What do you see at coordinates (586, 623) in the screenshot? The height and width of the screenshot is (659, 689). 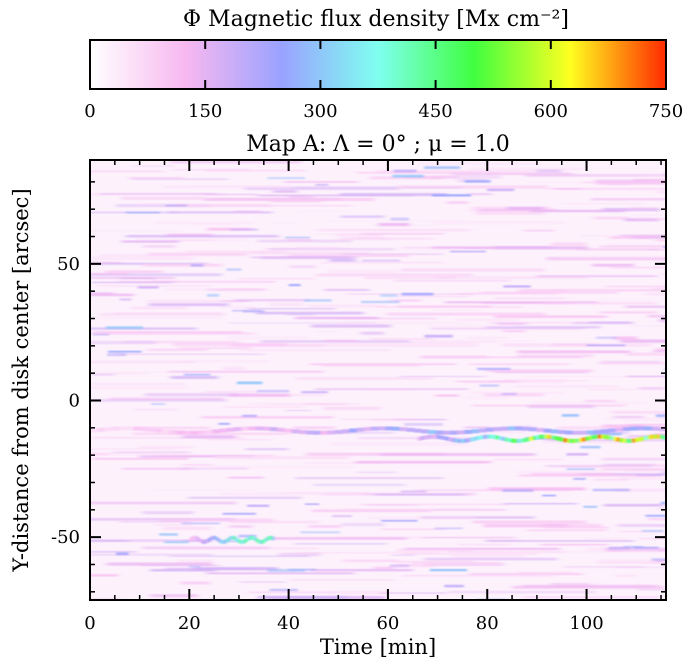 I see `x-tick-label: 100` at bounding box center [586, 623].